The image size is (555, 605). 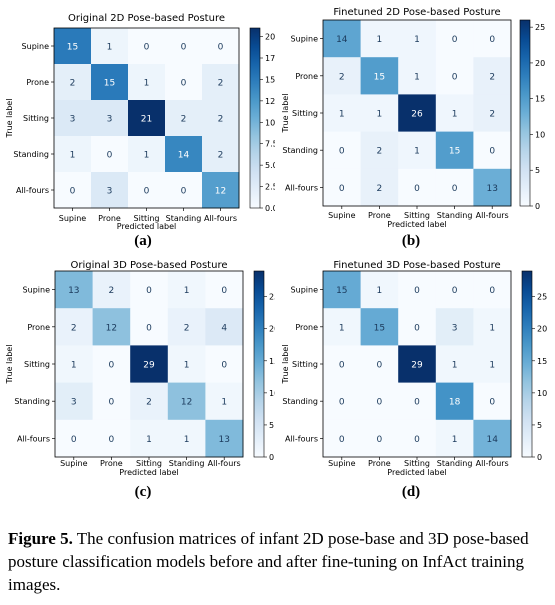 What do you see at coordinates (270, 101) in the screenshot?
I see `colorbar-tick-label: 12.5` at bounding box center [270, 101].